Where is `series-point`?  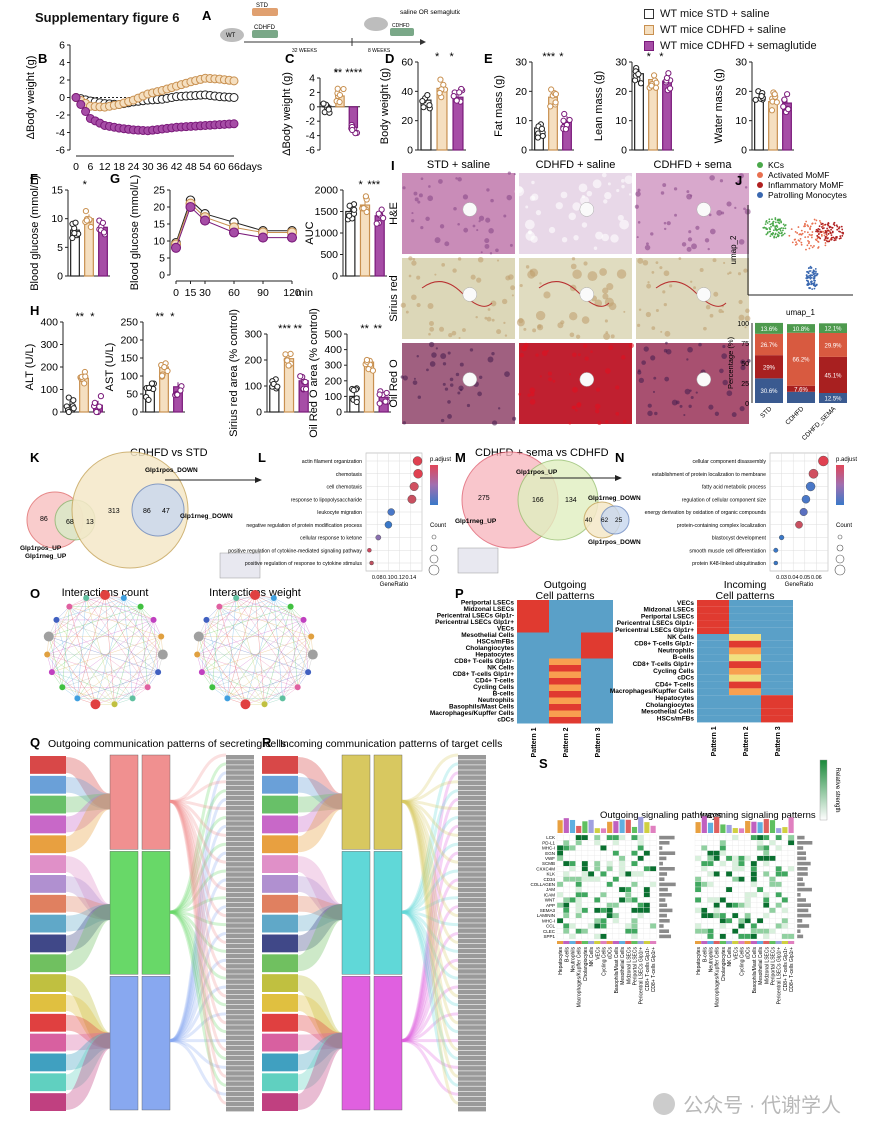
series-point is located at coordinates (292, 237).